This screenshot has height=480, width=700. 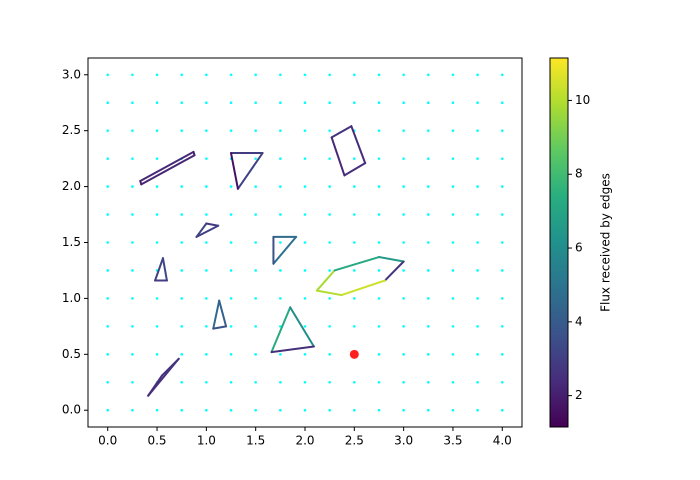 What do you see at coordinates (579, 248) in the screenshot?
I see `colorbar-tick-label: 6` at bounding box center [579, 248].